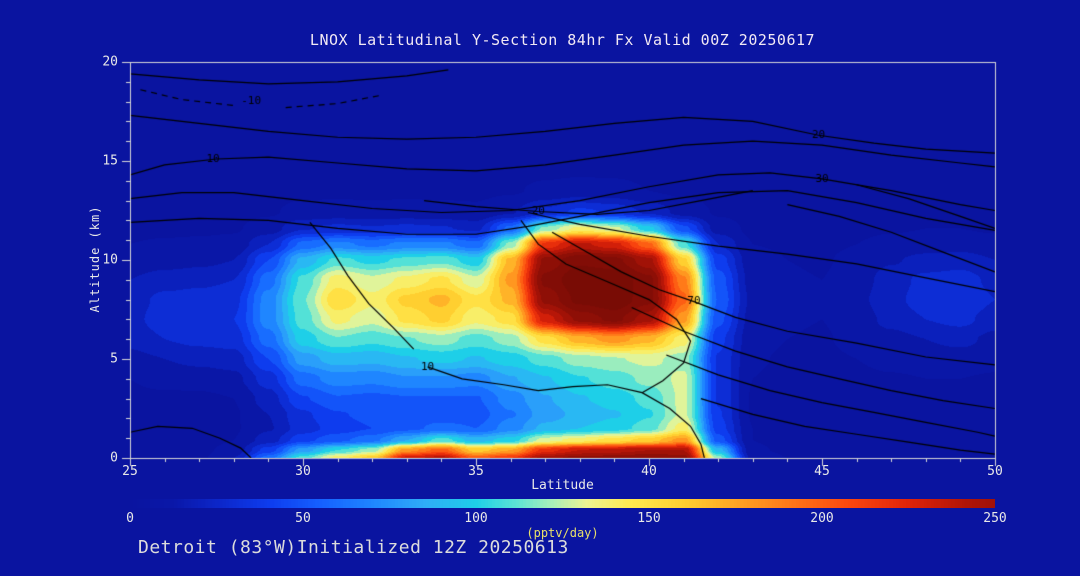  Describe the element at coordinates (110, 260) in the screenshot. I see `y-tick-label: 10` at that location.